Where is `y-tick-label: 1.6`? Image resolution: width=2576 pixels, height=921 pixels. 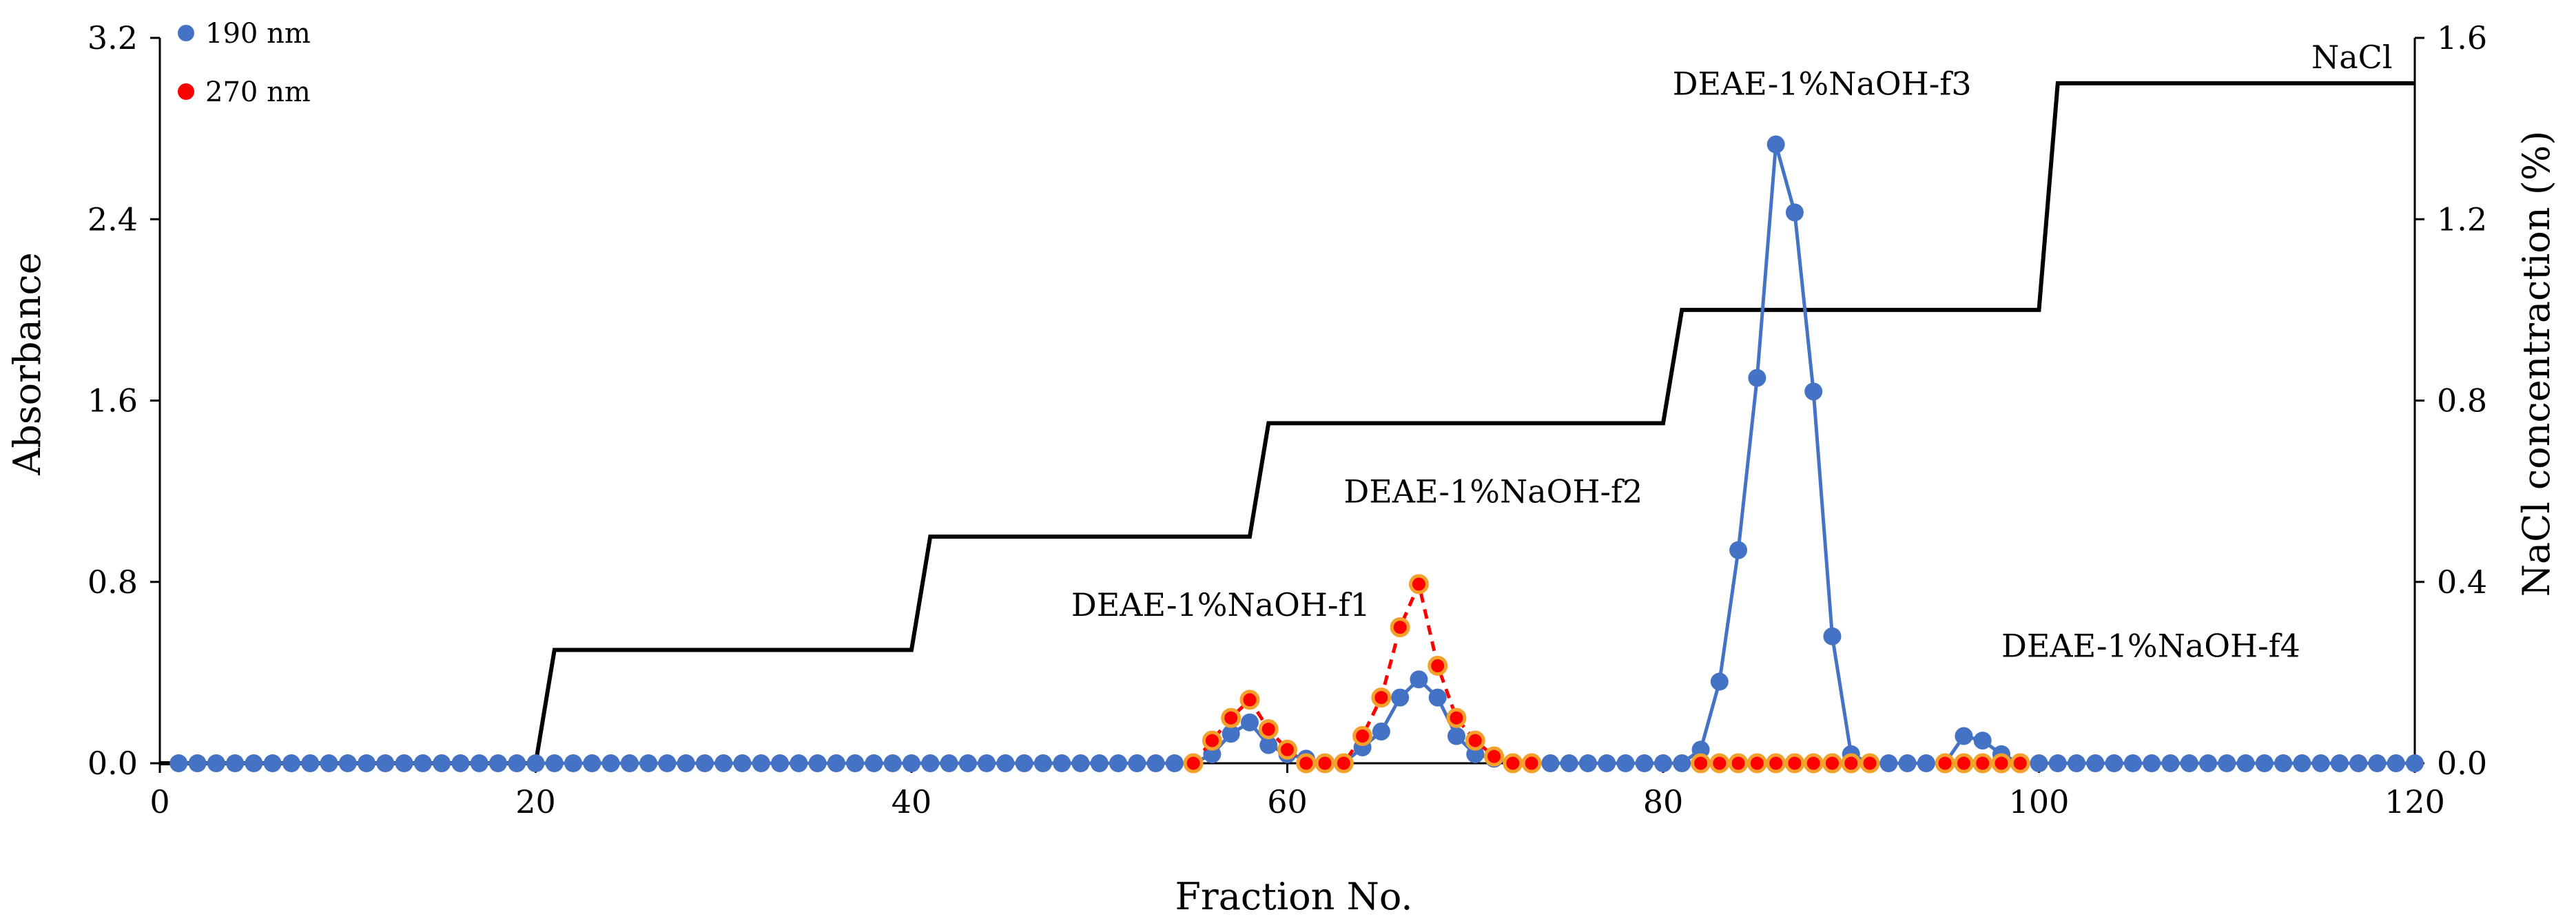
y-tick-label: 1.6 is located at coordinates (112, 401).